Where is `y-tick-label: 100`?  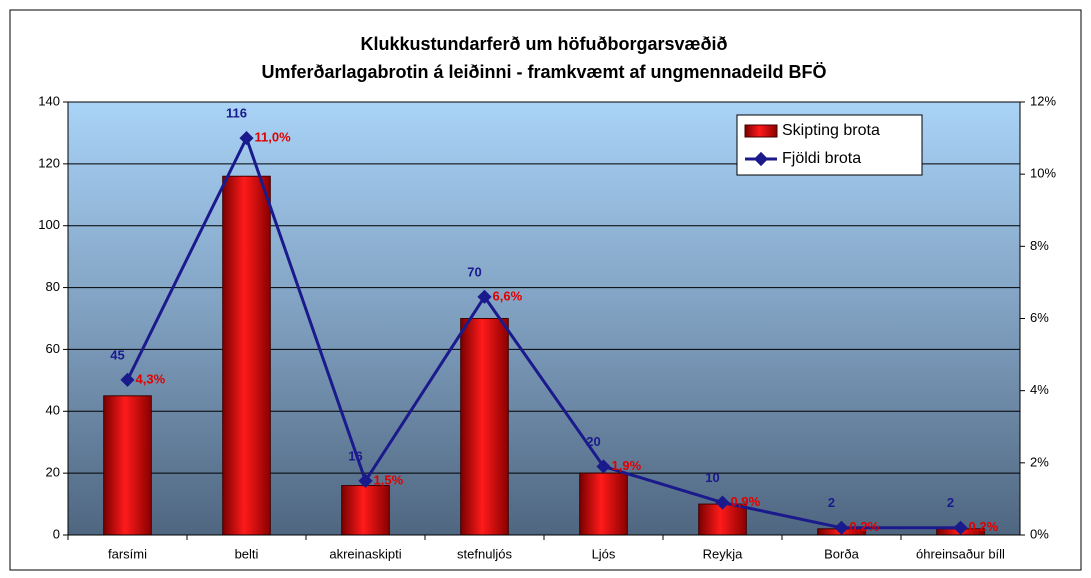
y-tick-label: 100 is located at coordinates (49, 224).